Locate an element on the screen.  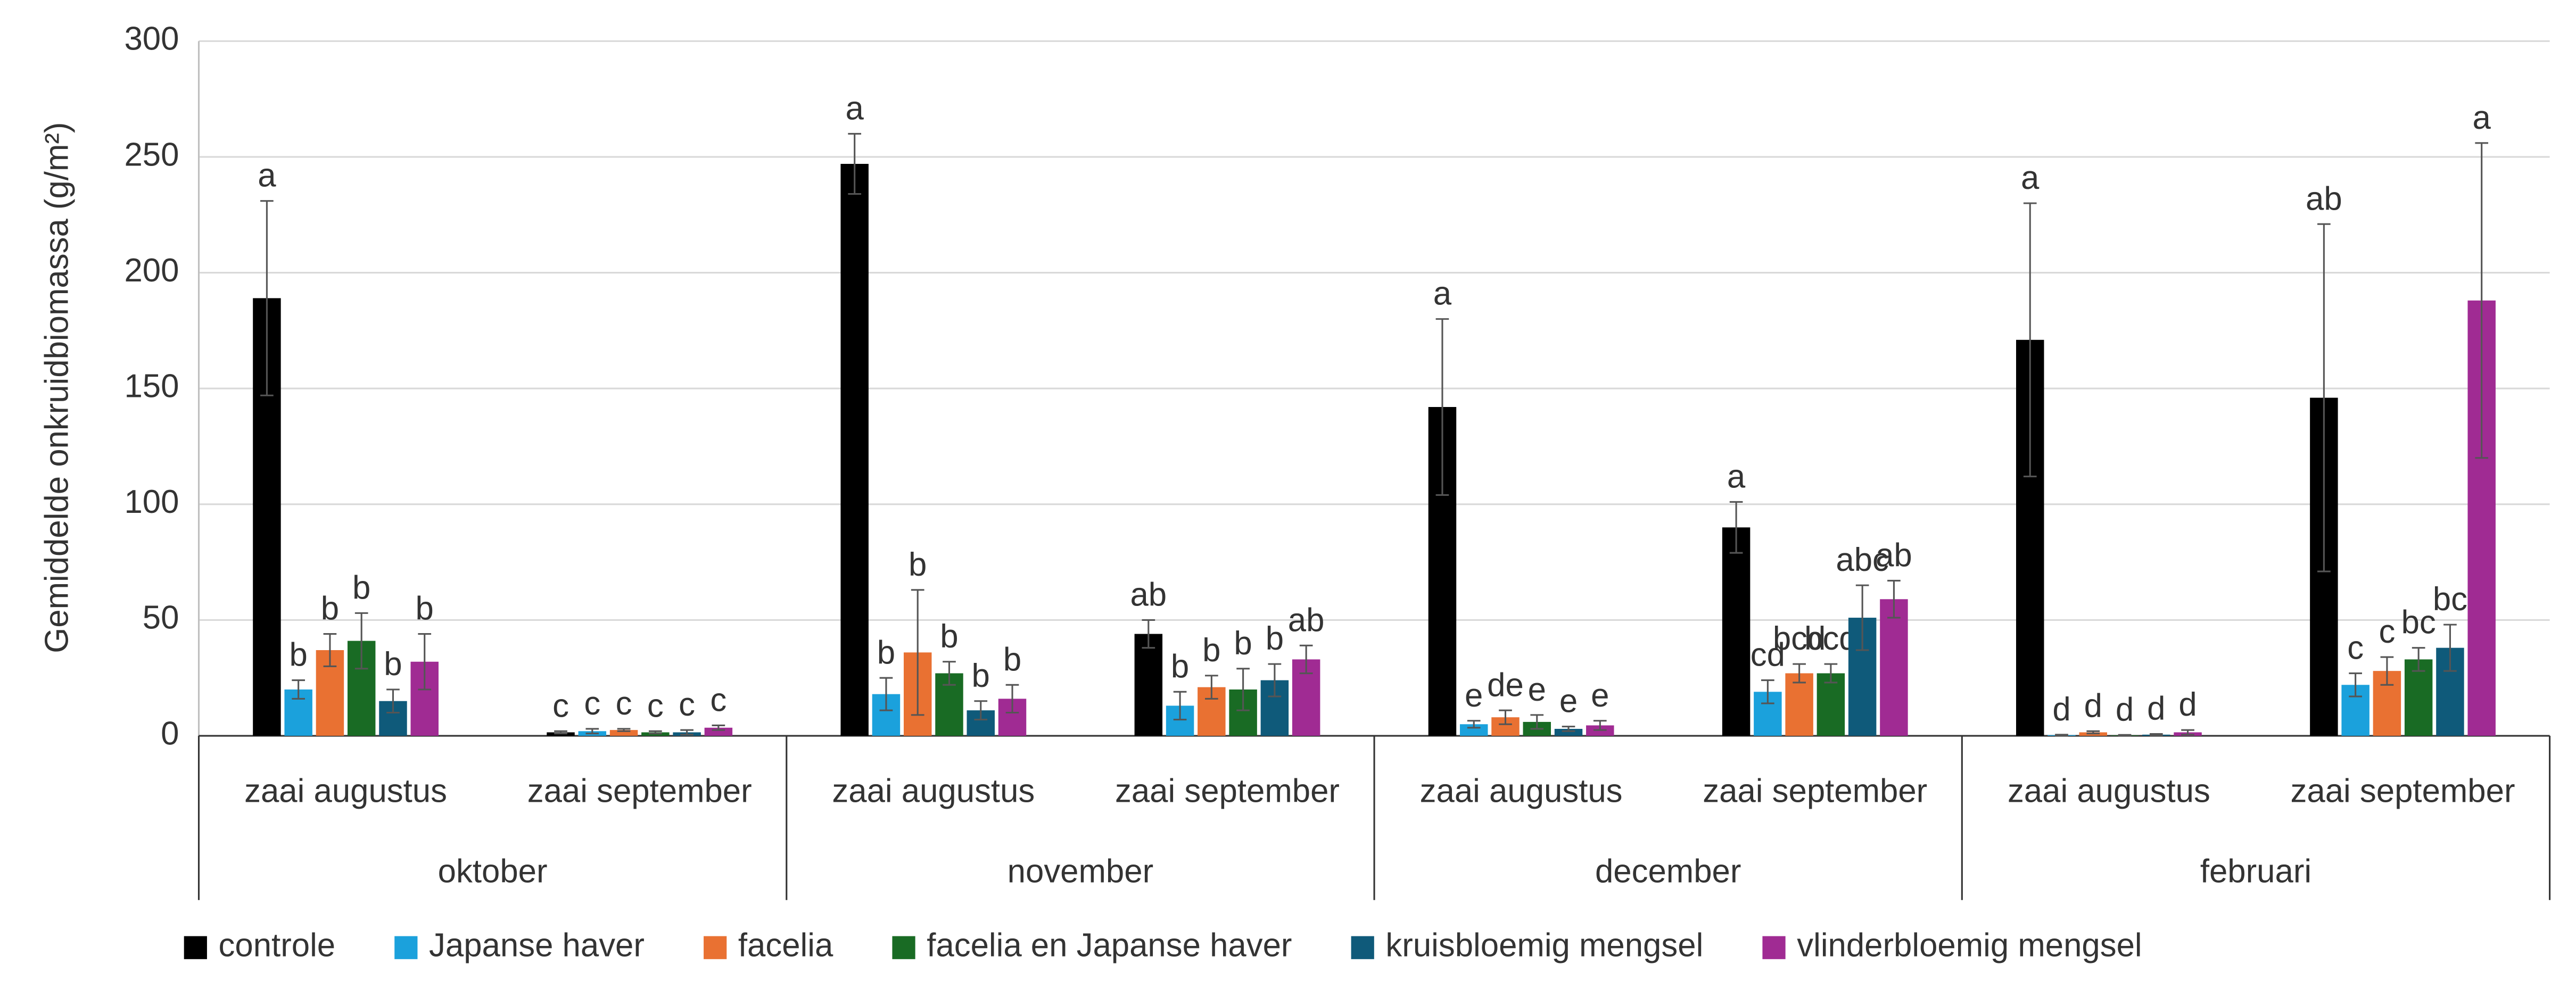
y-tick-label: 200 is located at coordinates (151, 270).